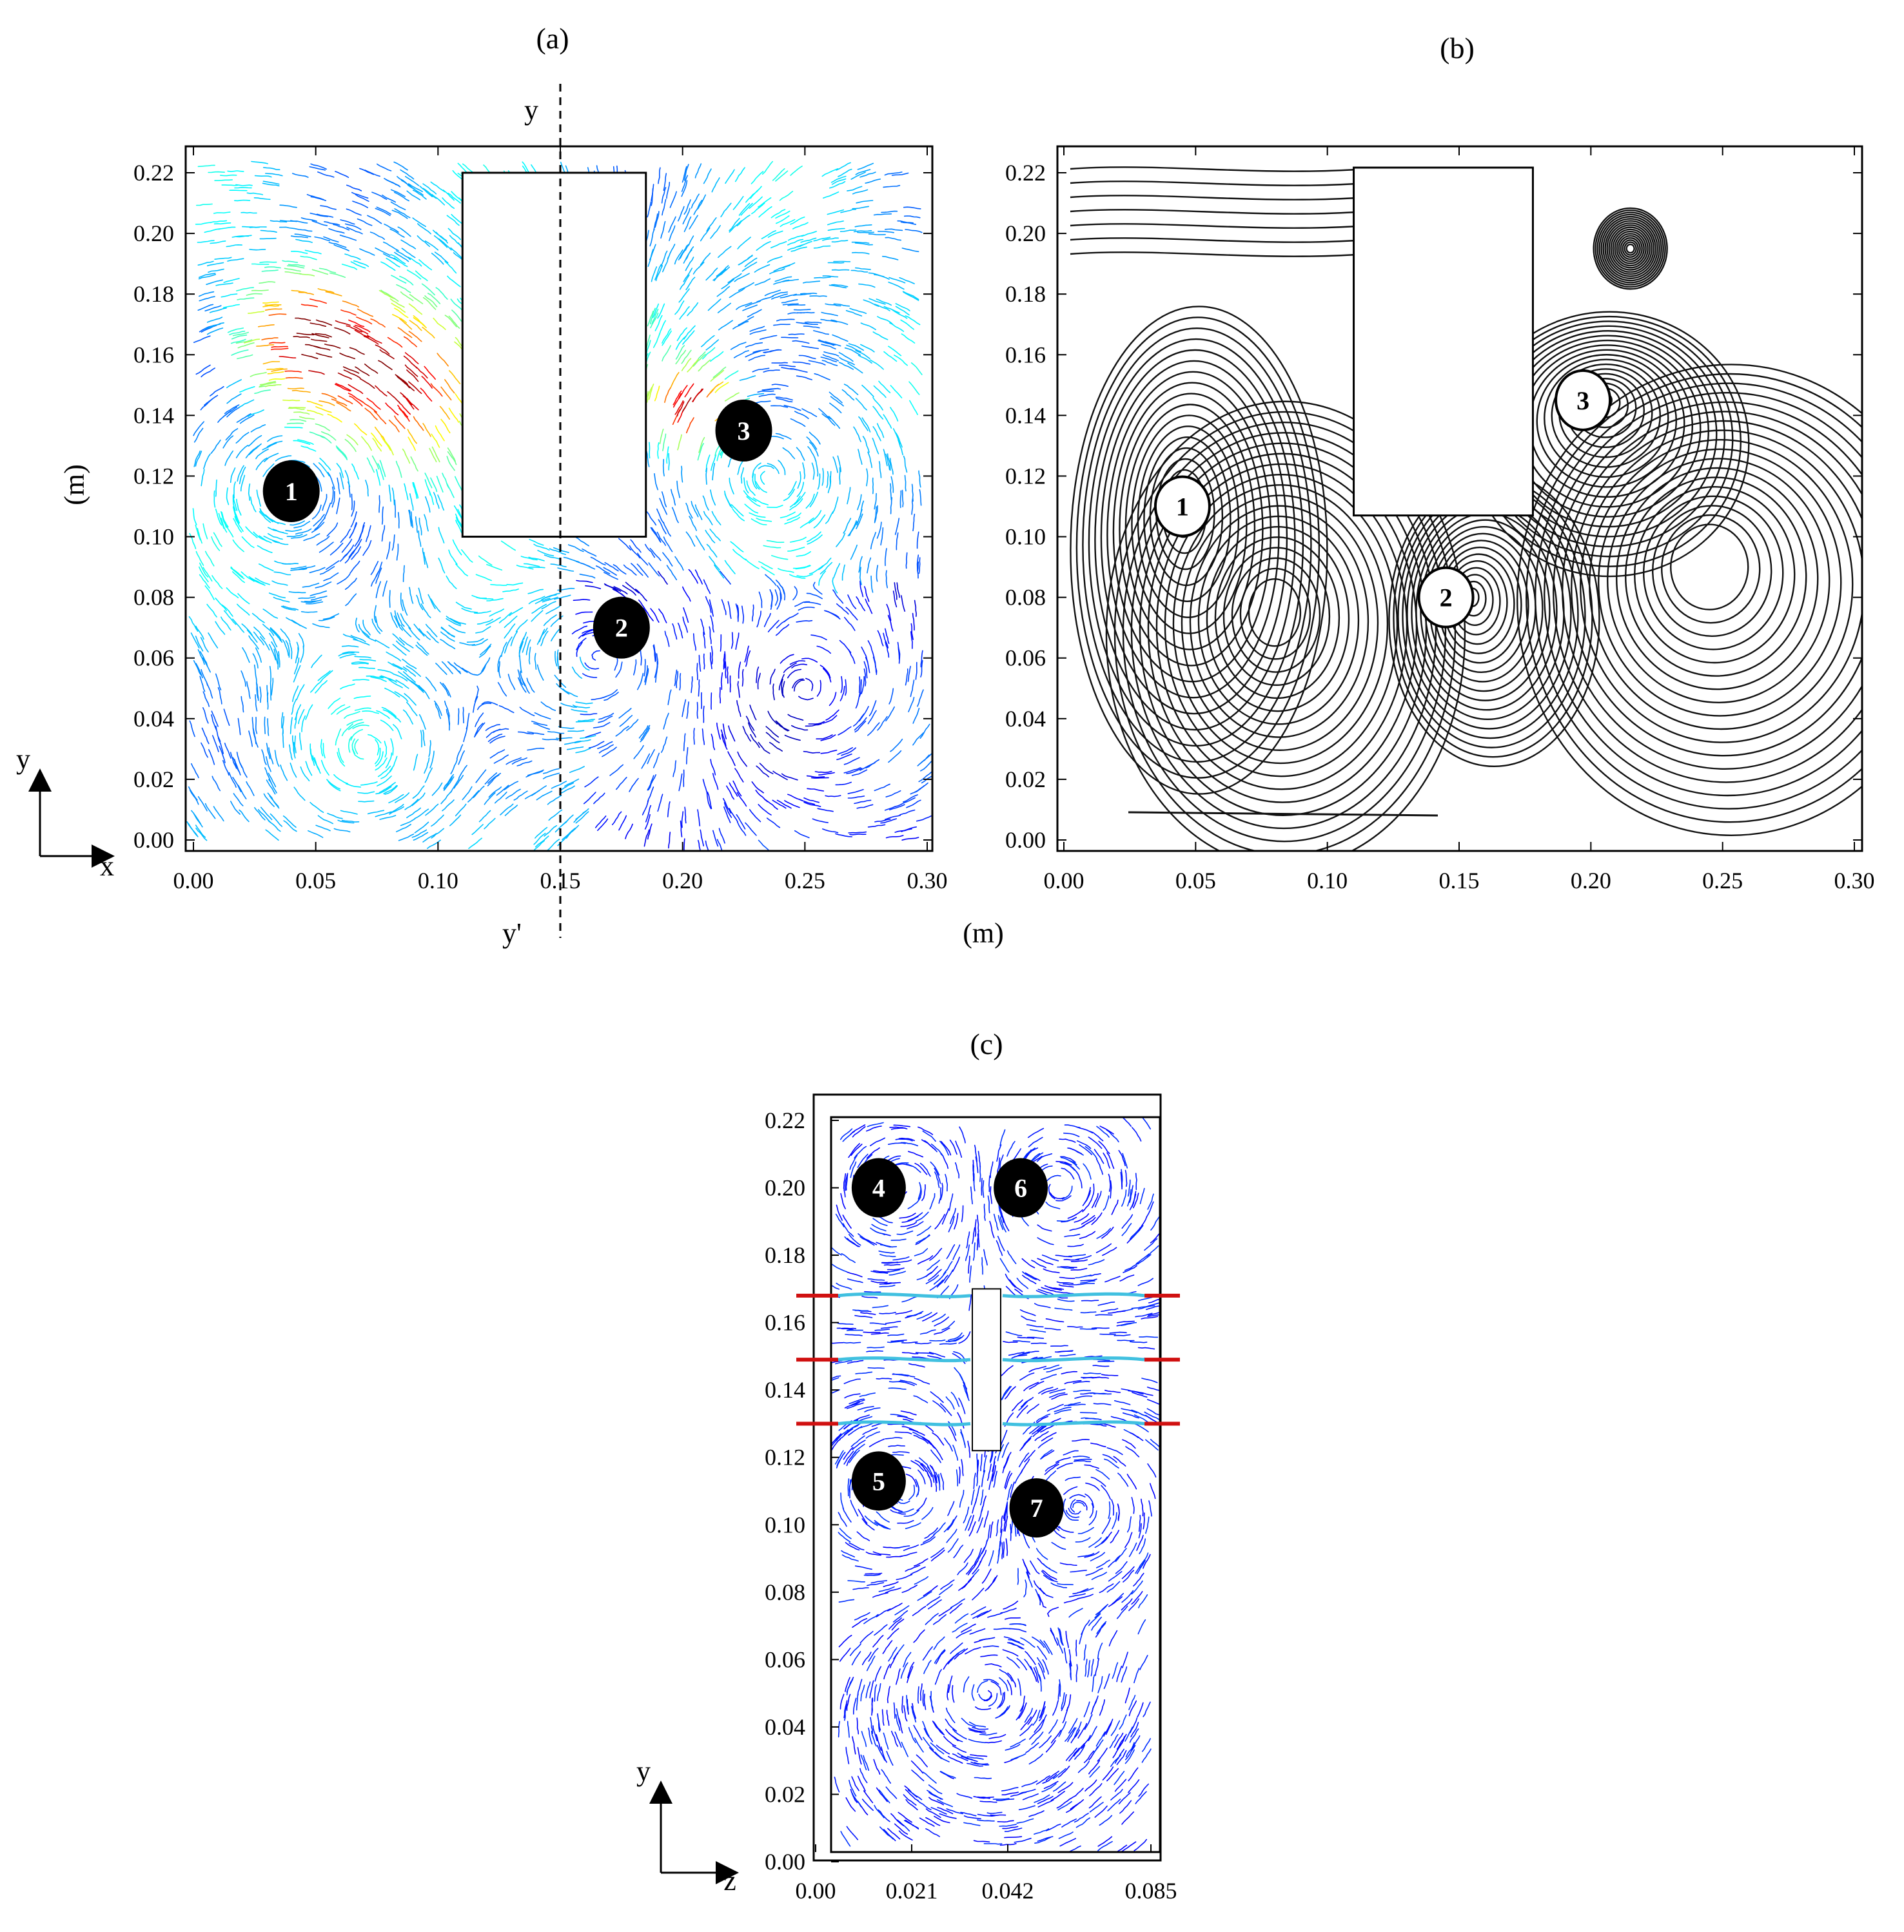  Describe the element at coordinates (958, 1348) in the screenshot. I see `vortex-markers-c: 4 657` at that location.